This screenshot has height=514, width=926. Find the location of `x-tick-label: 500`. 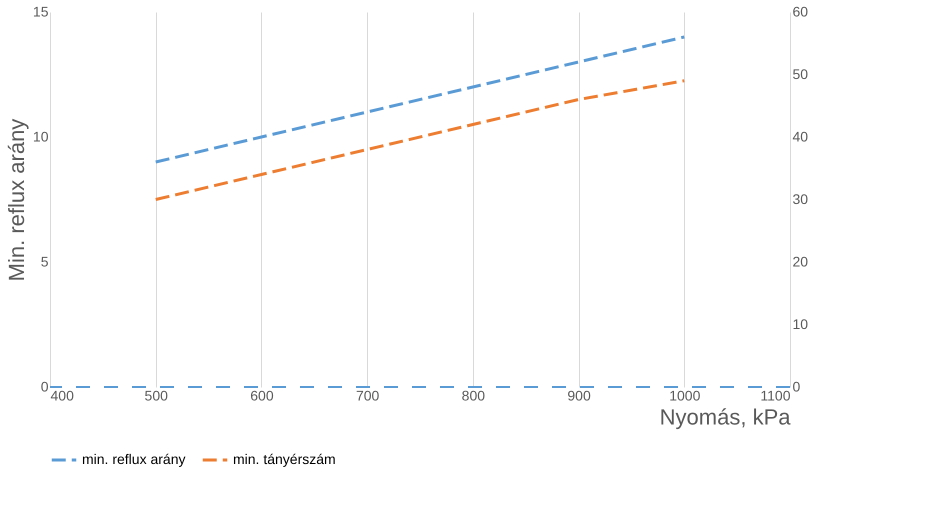

x-tick-label: 500 is located at coordinates (156, 396).